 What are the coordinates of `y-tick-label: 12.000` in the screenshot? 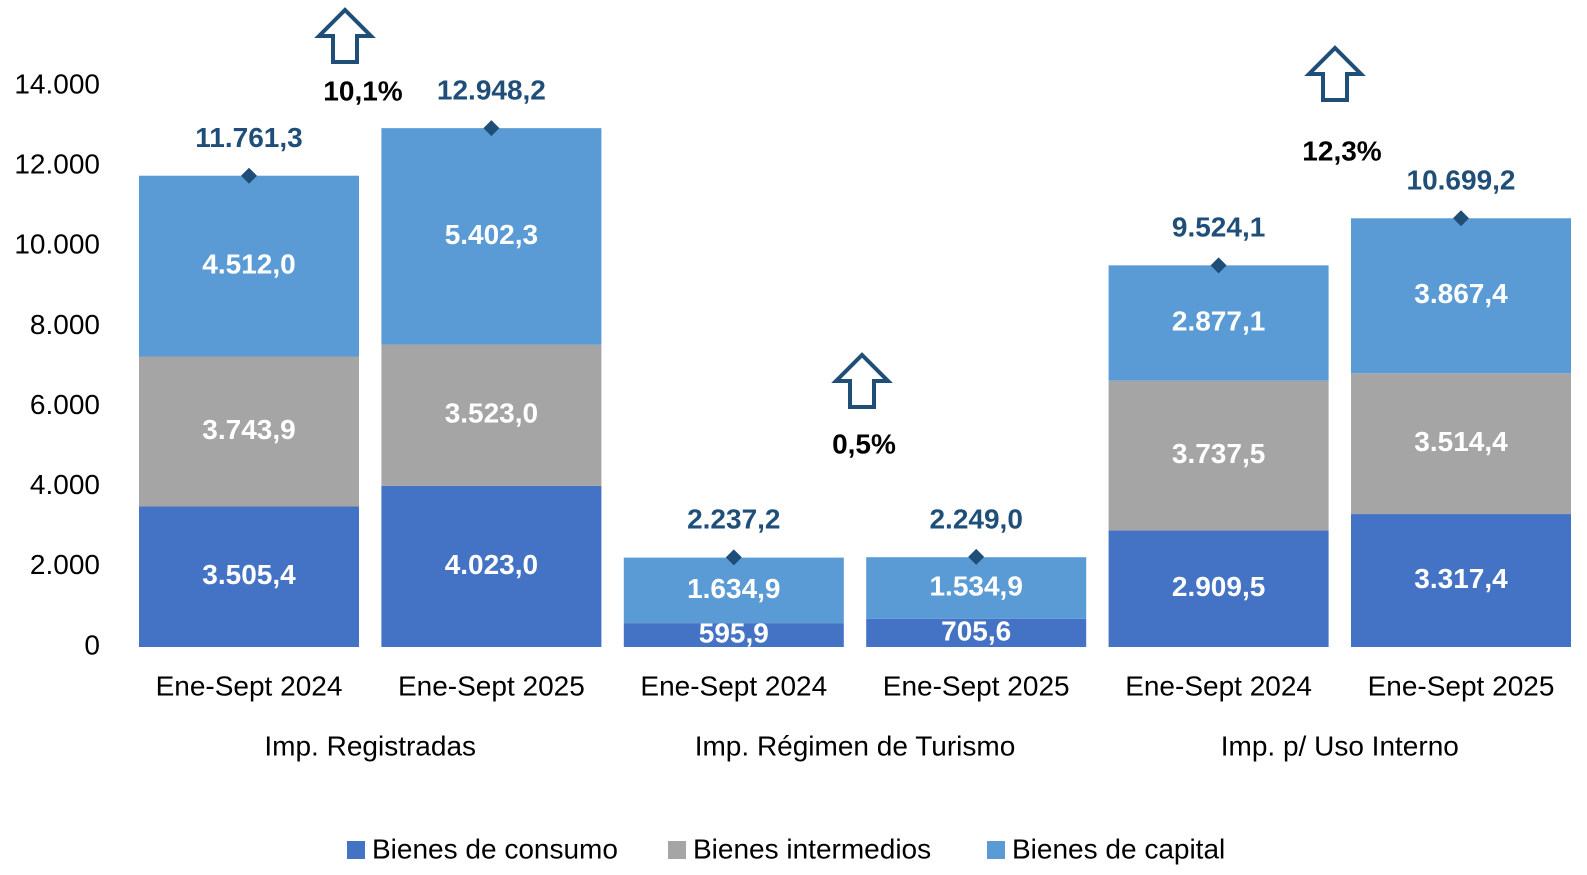 It's located at (57, 164).